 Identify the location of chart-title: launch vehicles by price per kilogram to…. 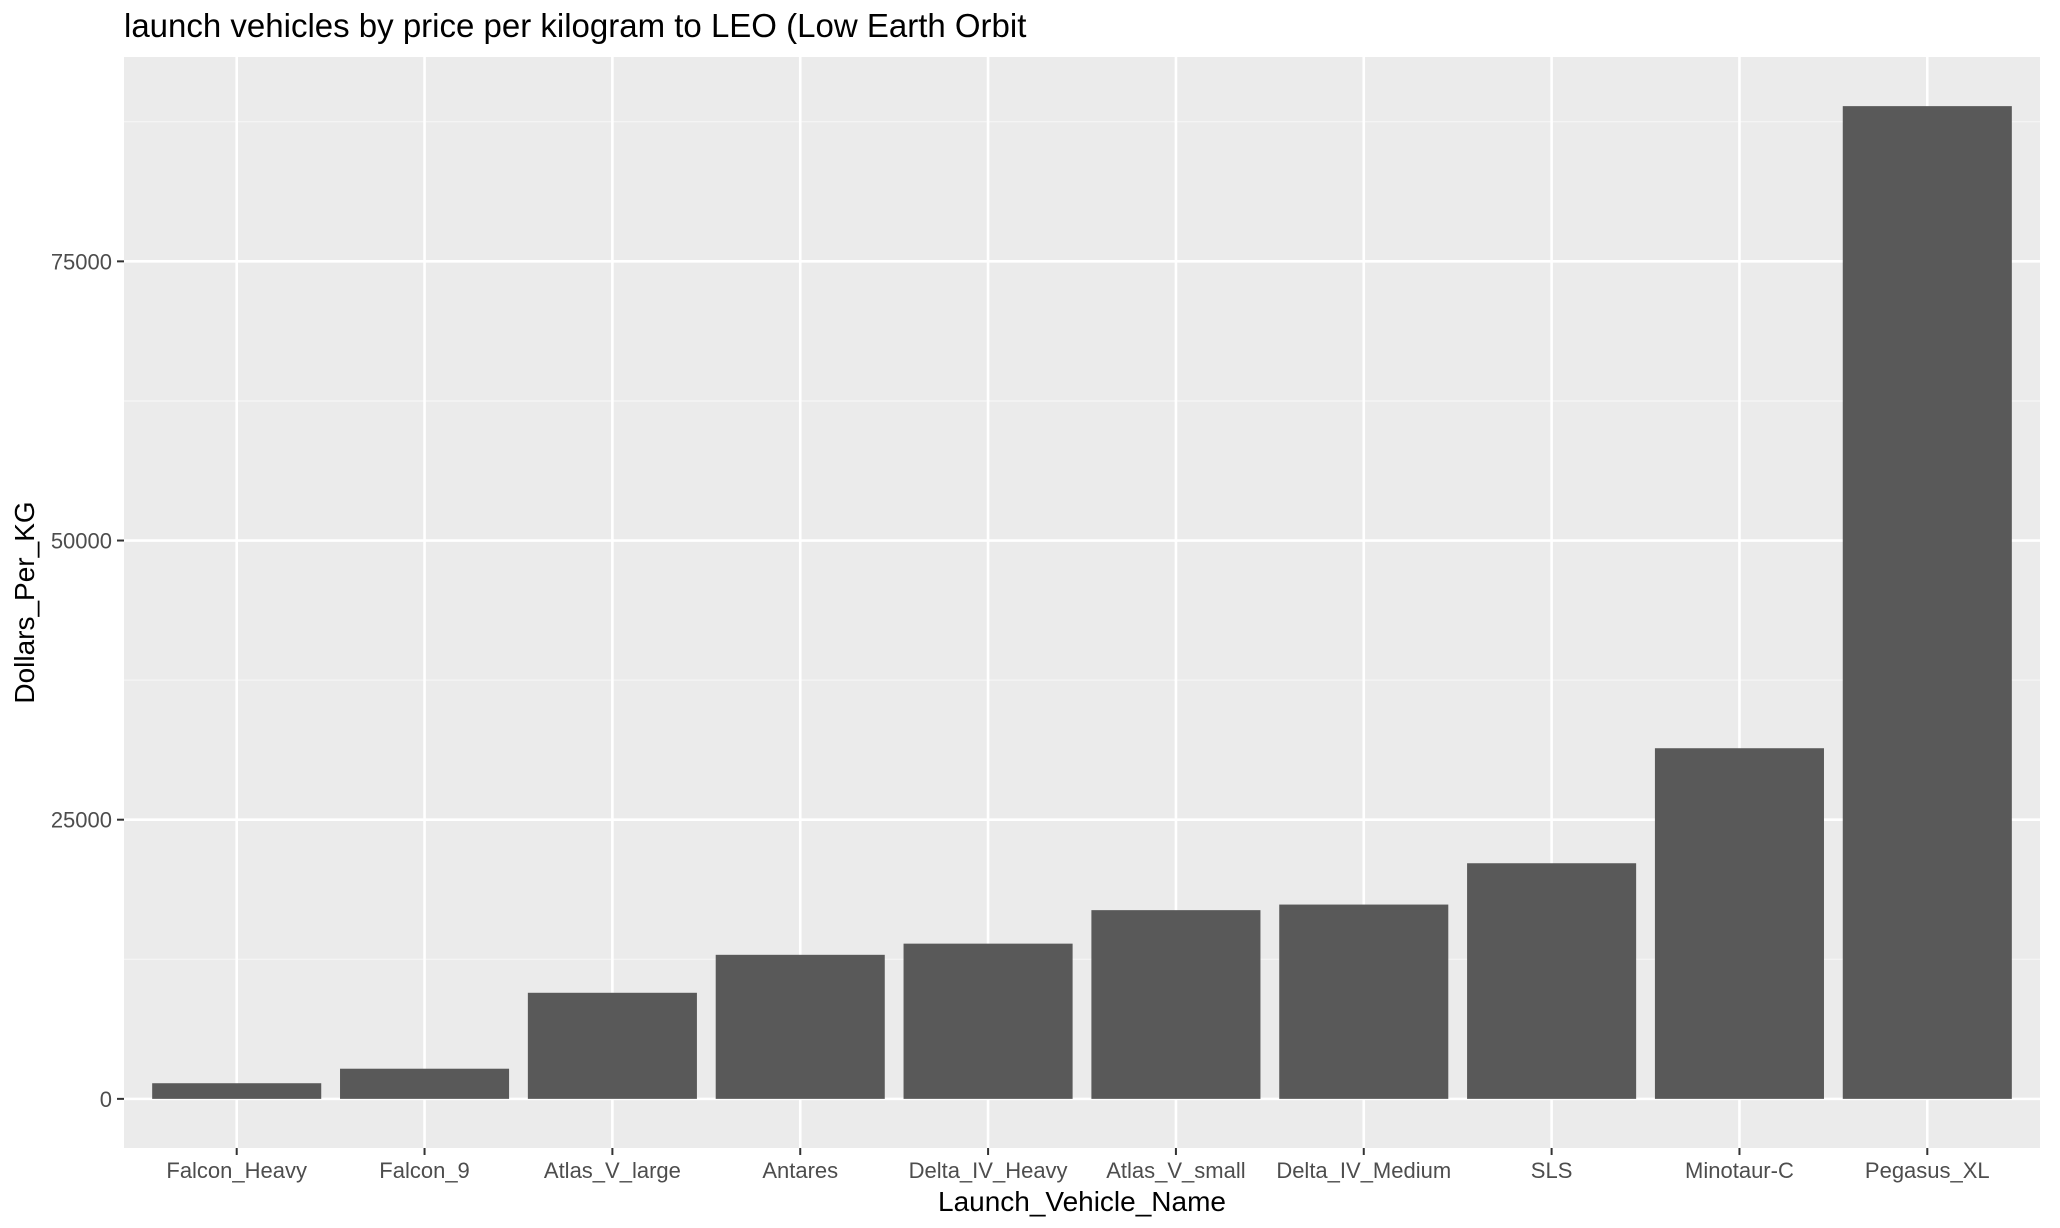
(575, 25).